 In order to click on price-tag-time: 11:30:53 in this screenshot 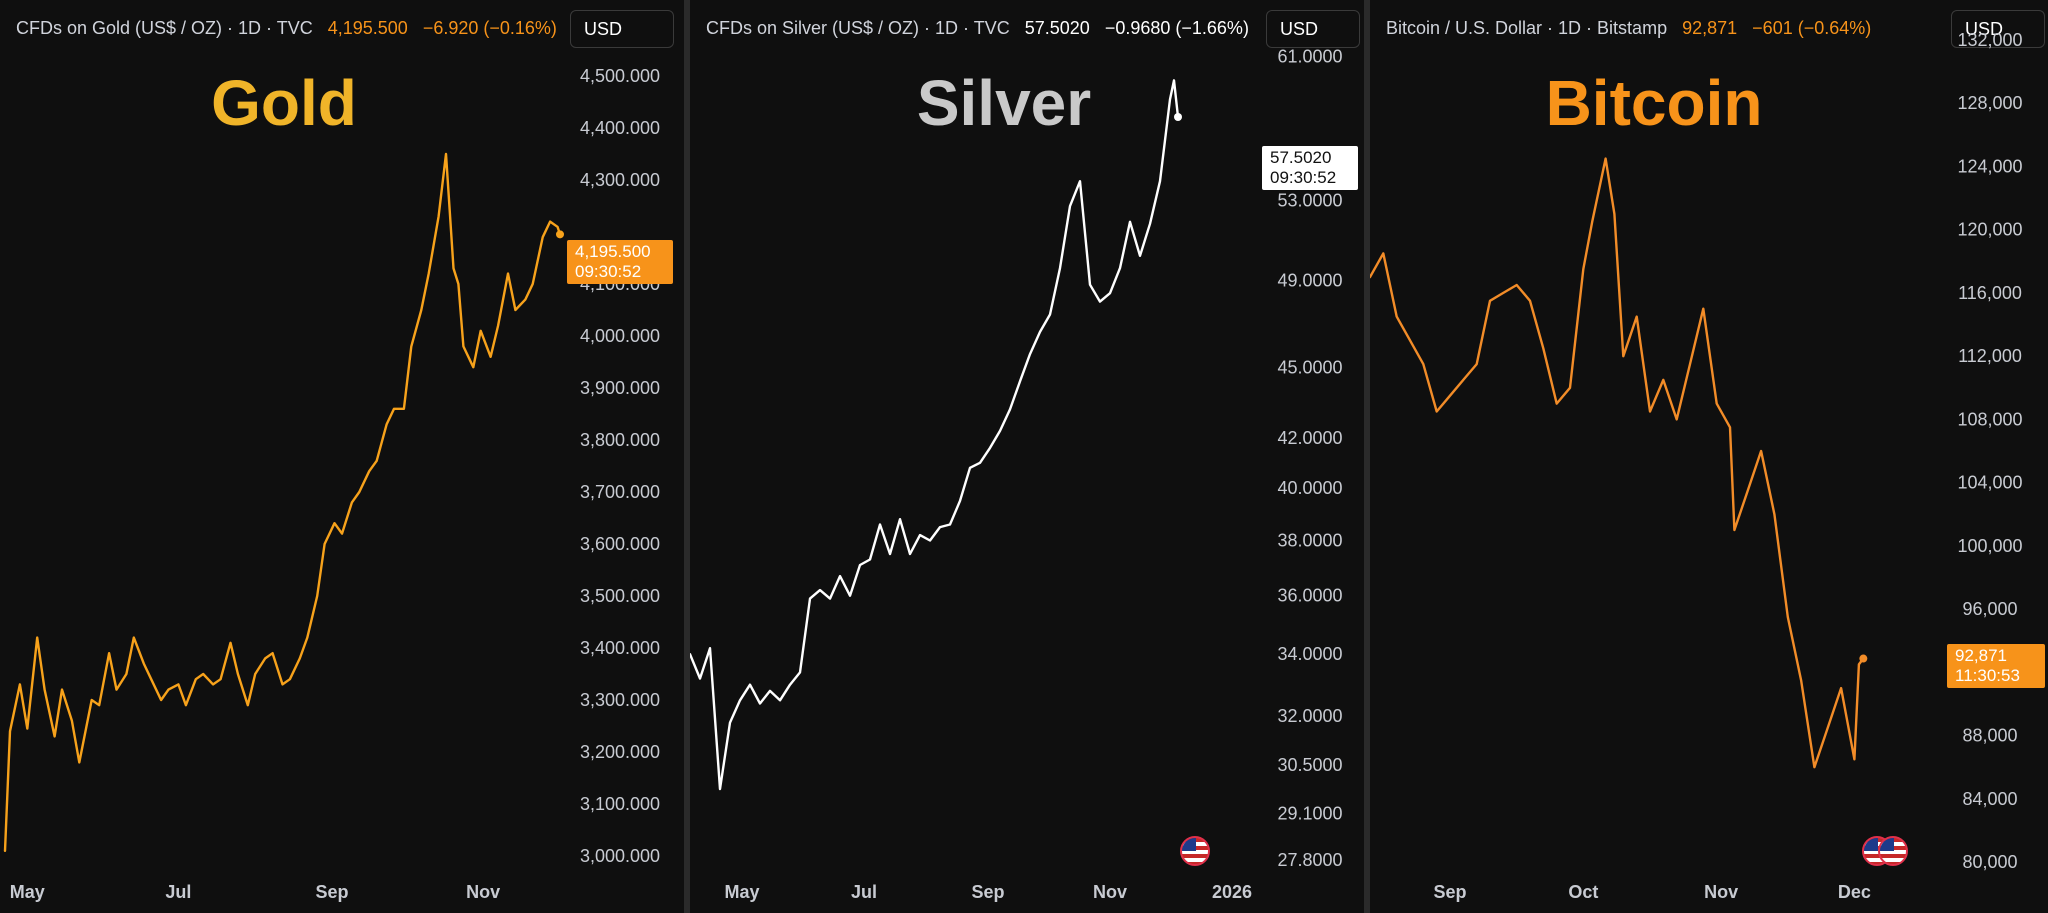, I will do `click(1987, 675)`.